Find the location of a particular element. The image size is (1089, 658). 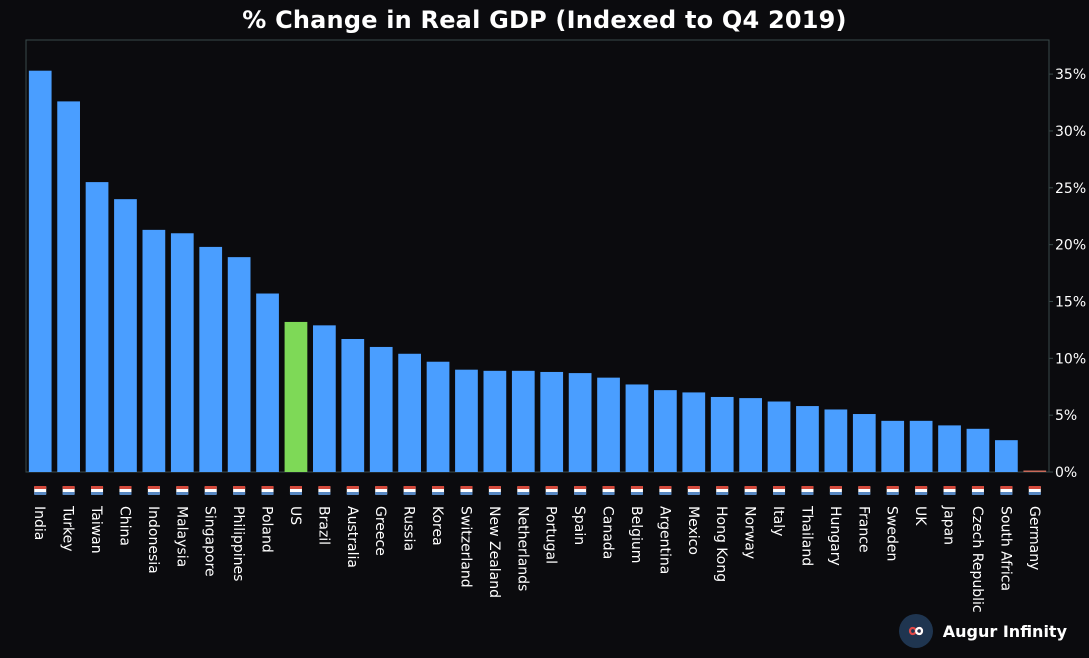

bar-thailand is located at coordinates (807, 439).